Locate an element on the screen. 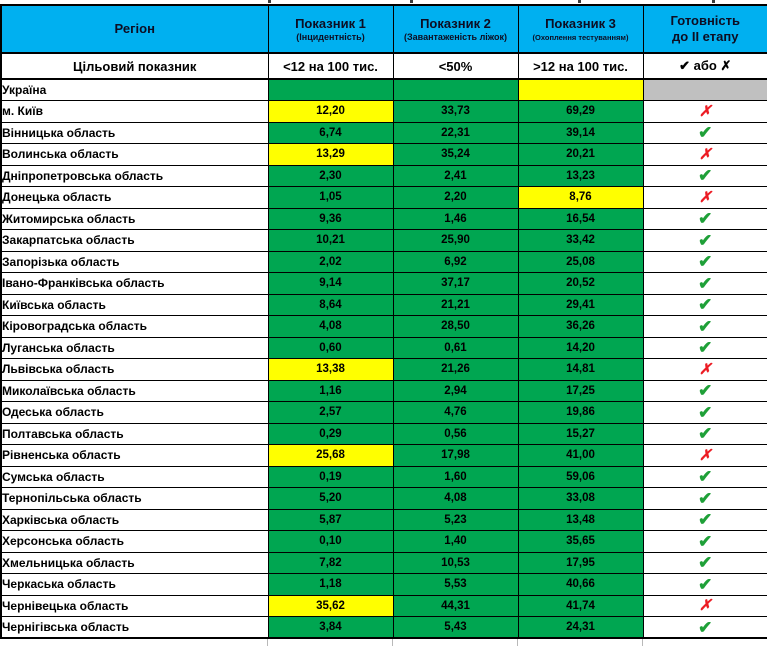 The image size is (767, 646). indicator3-value-cell: 59,06 is located at coordinates (580, 476).